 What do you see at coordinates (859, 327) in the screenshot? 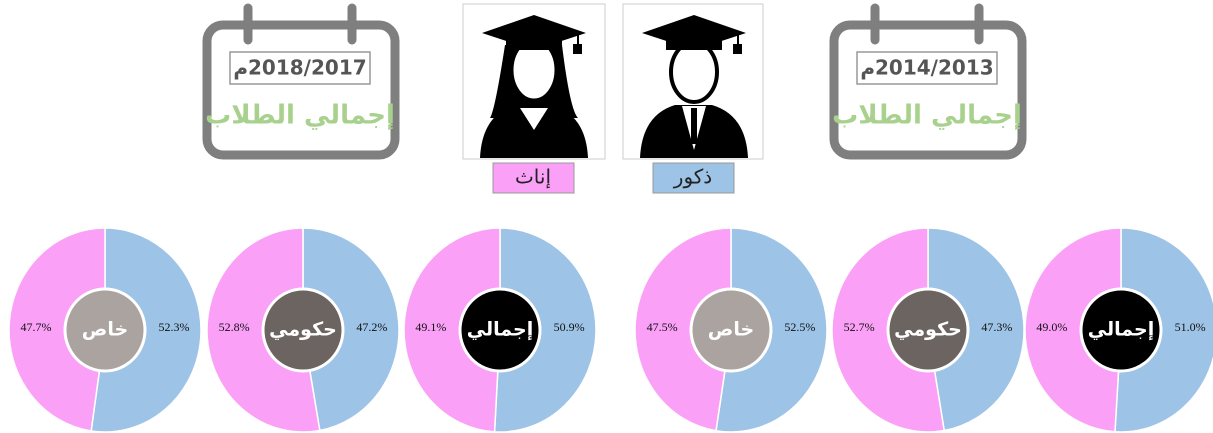
I see `value-label: 52.7%` at bounding box center [859, 327].